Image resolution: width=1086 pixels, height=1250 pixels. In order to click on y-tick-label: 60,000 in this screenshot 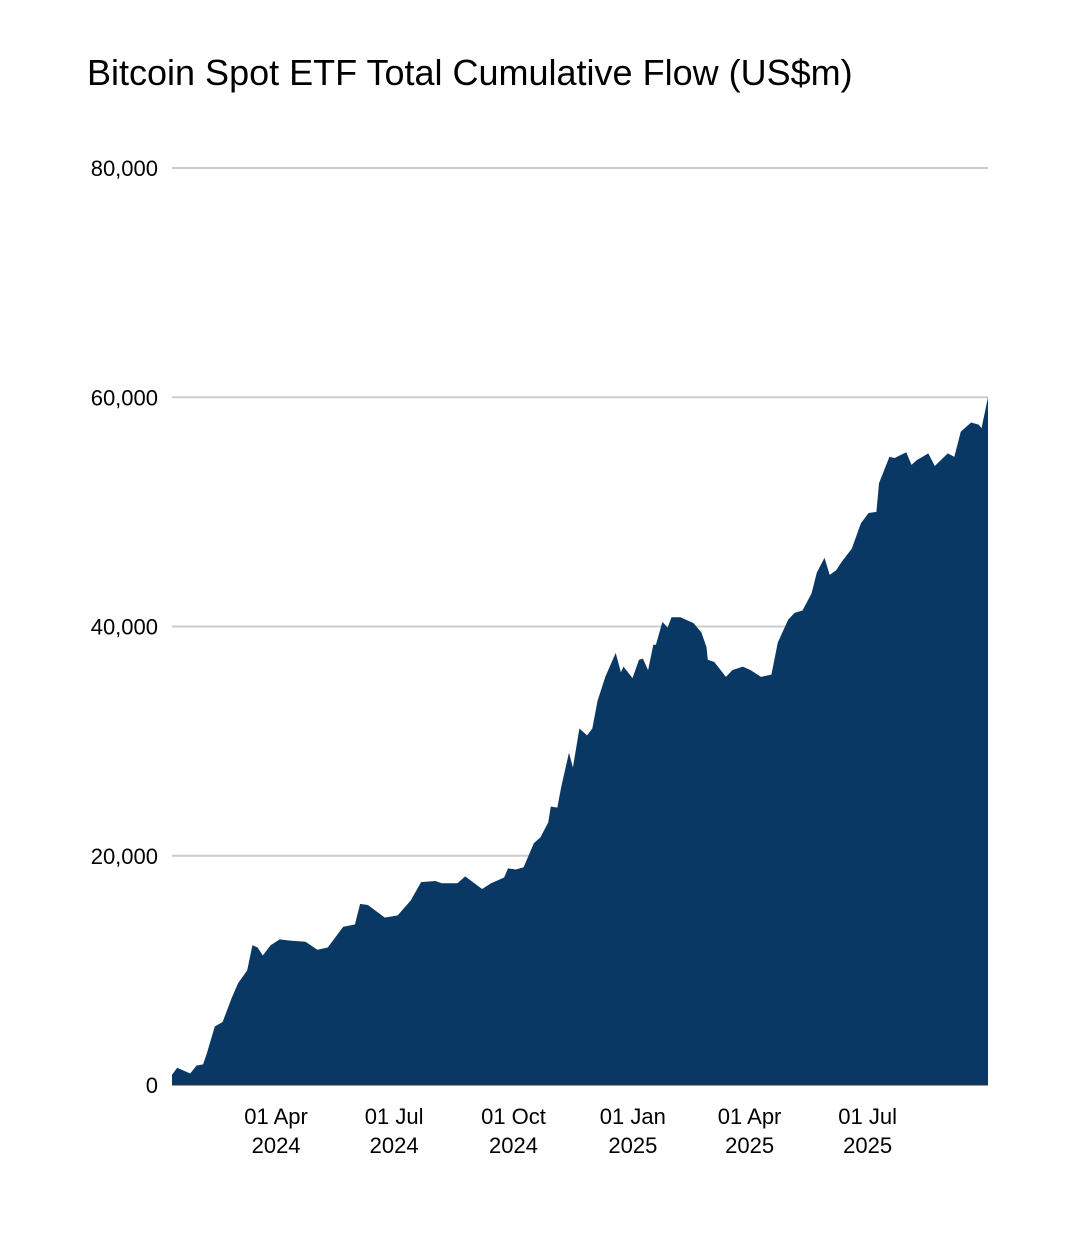, I will do `click(124, 397)`.